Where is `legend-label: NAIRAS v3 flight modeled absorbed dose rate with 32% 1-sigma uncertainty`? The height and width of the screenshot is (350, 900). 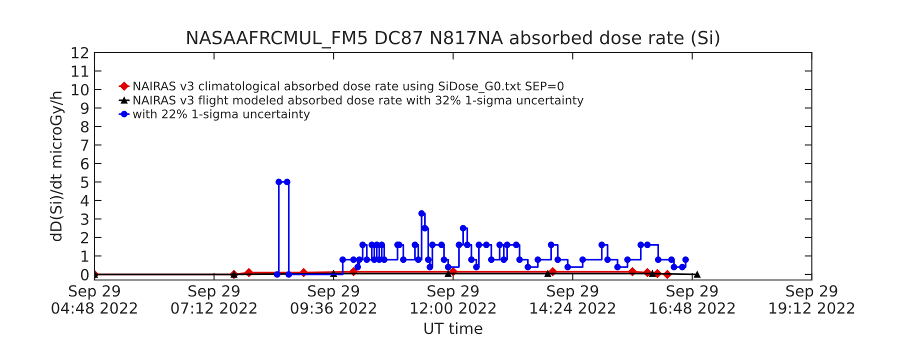
legend-label: NAIRAS v3 flight modeled absorbed dose rate with 32% 1-sigma uncertainty is located at coordinates (359, 101).